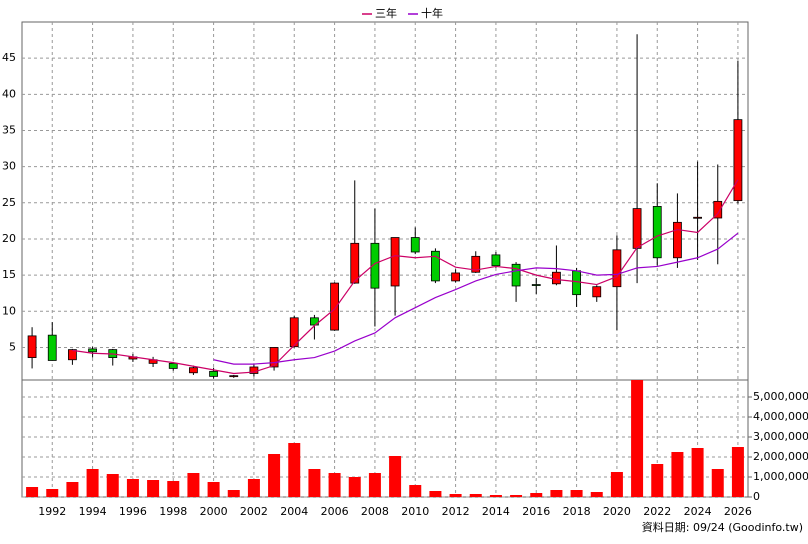 This screenshot has width=808, height=544. I want to click on y-tick-label: 10, so click(9, 310).